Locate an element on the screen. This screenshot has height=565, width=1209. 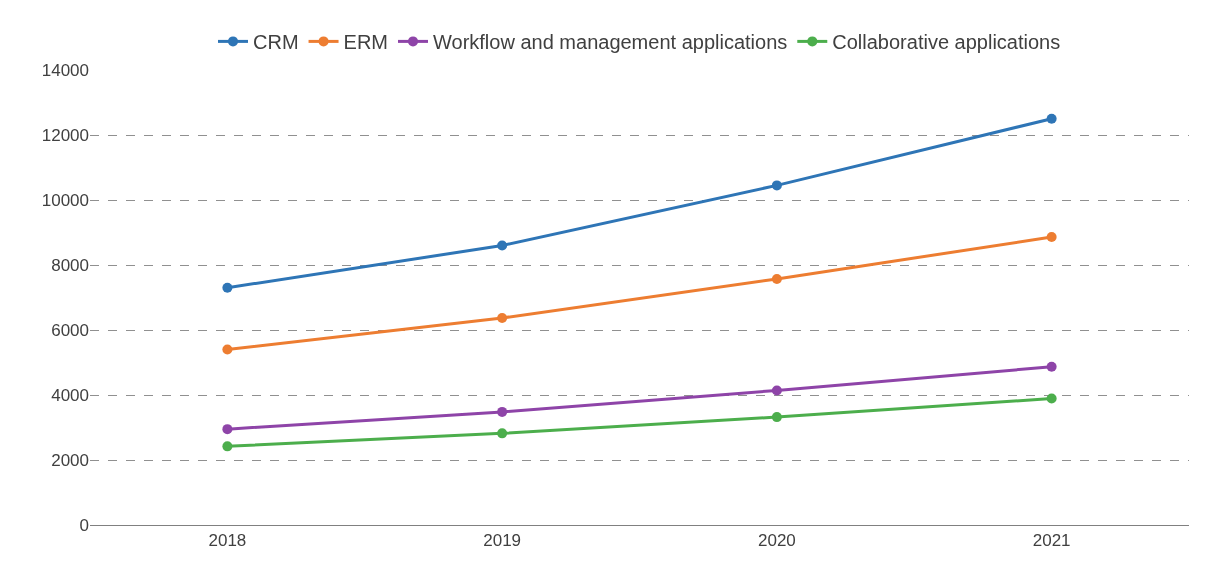
y-tick-label: 0 is located at coordinates (84, 525).